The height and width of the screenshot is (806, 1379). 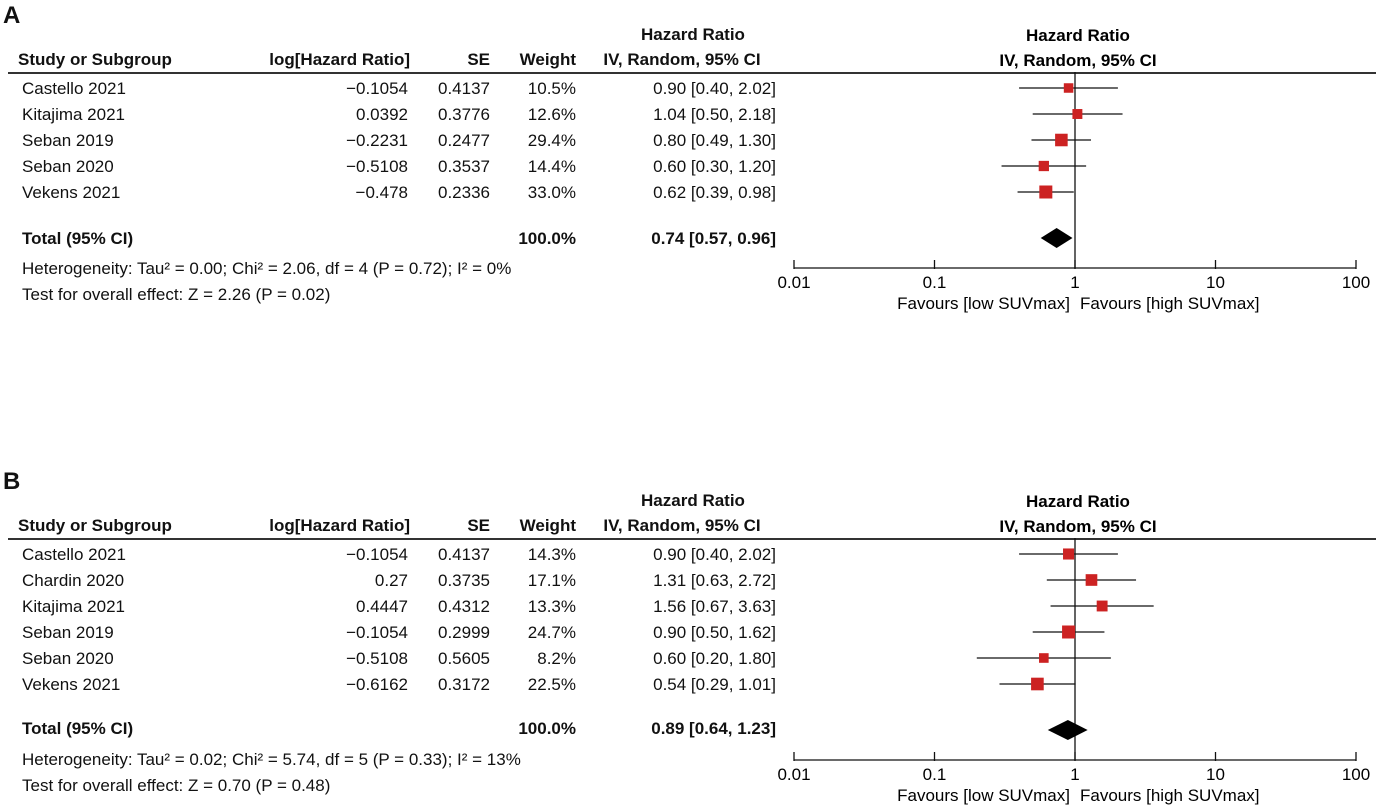 I want to click on se-value: 0.2336, so click(x=464, y=192).